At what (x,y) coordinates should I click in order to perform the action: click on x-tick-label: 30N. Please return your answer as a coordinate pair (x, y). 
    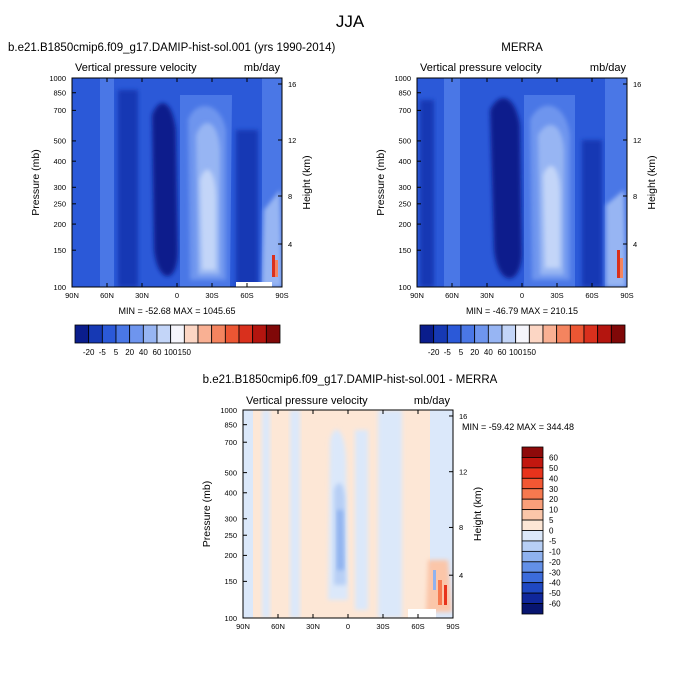
    Looking at the image, I should click on (142, 295).